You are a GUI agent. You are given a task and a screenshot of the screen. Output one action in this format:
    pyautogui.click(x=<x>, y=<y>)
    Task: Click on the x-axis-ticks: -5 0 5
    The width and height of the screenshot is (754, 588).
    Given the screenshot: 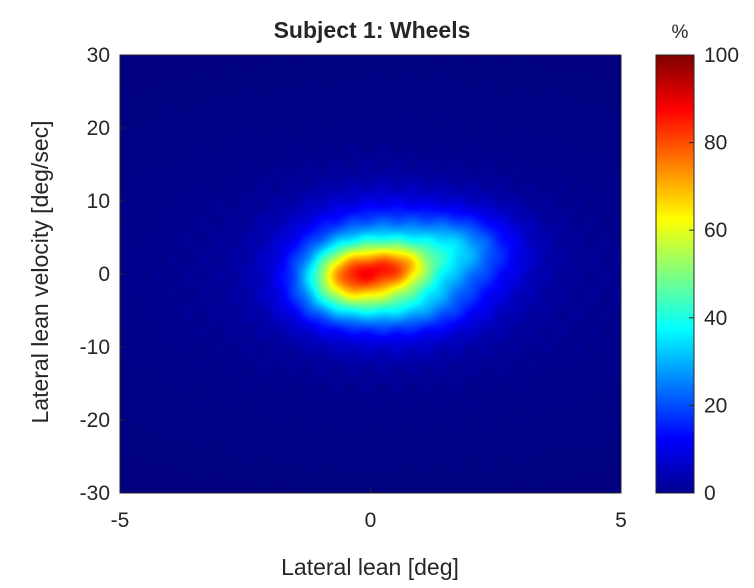 What is the action you would take?
    pyautogui.click(x=369, y=510)
    